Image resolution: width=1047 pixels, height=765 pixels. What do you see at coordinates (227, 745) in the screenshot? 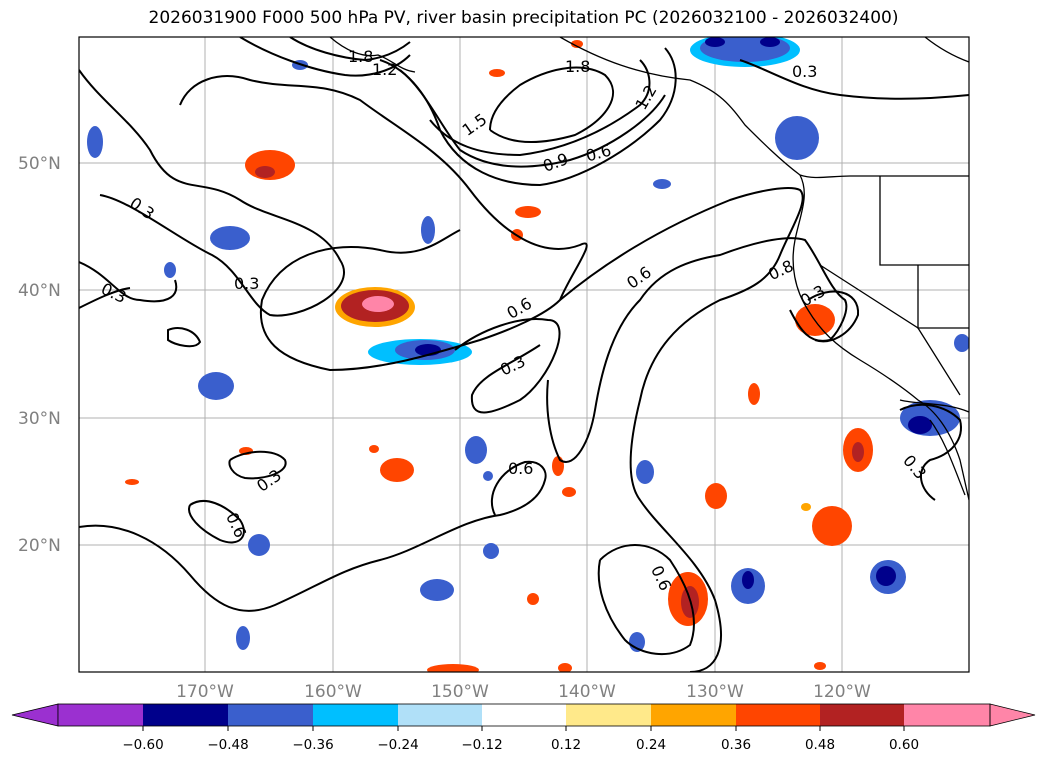
I see `colorbar-tick-label: −0.48` at bounding box center [227, 745].